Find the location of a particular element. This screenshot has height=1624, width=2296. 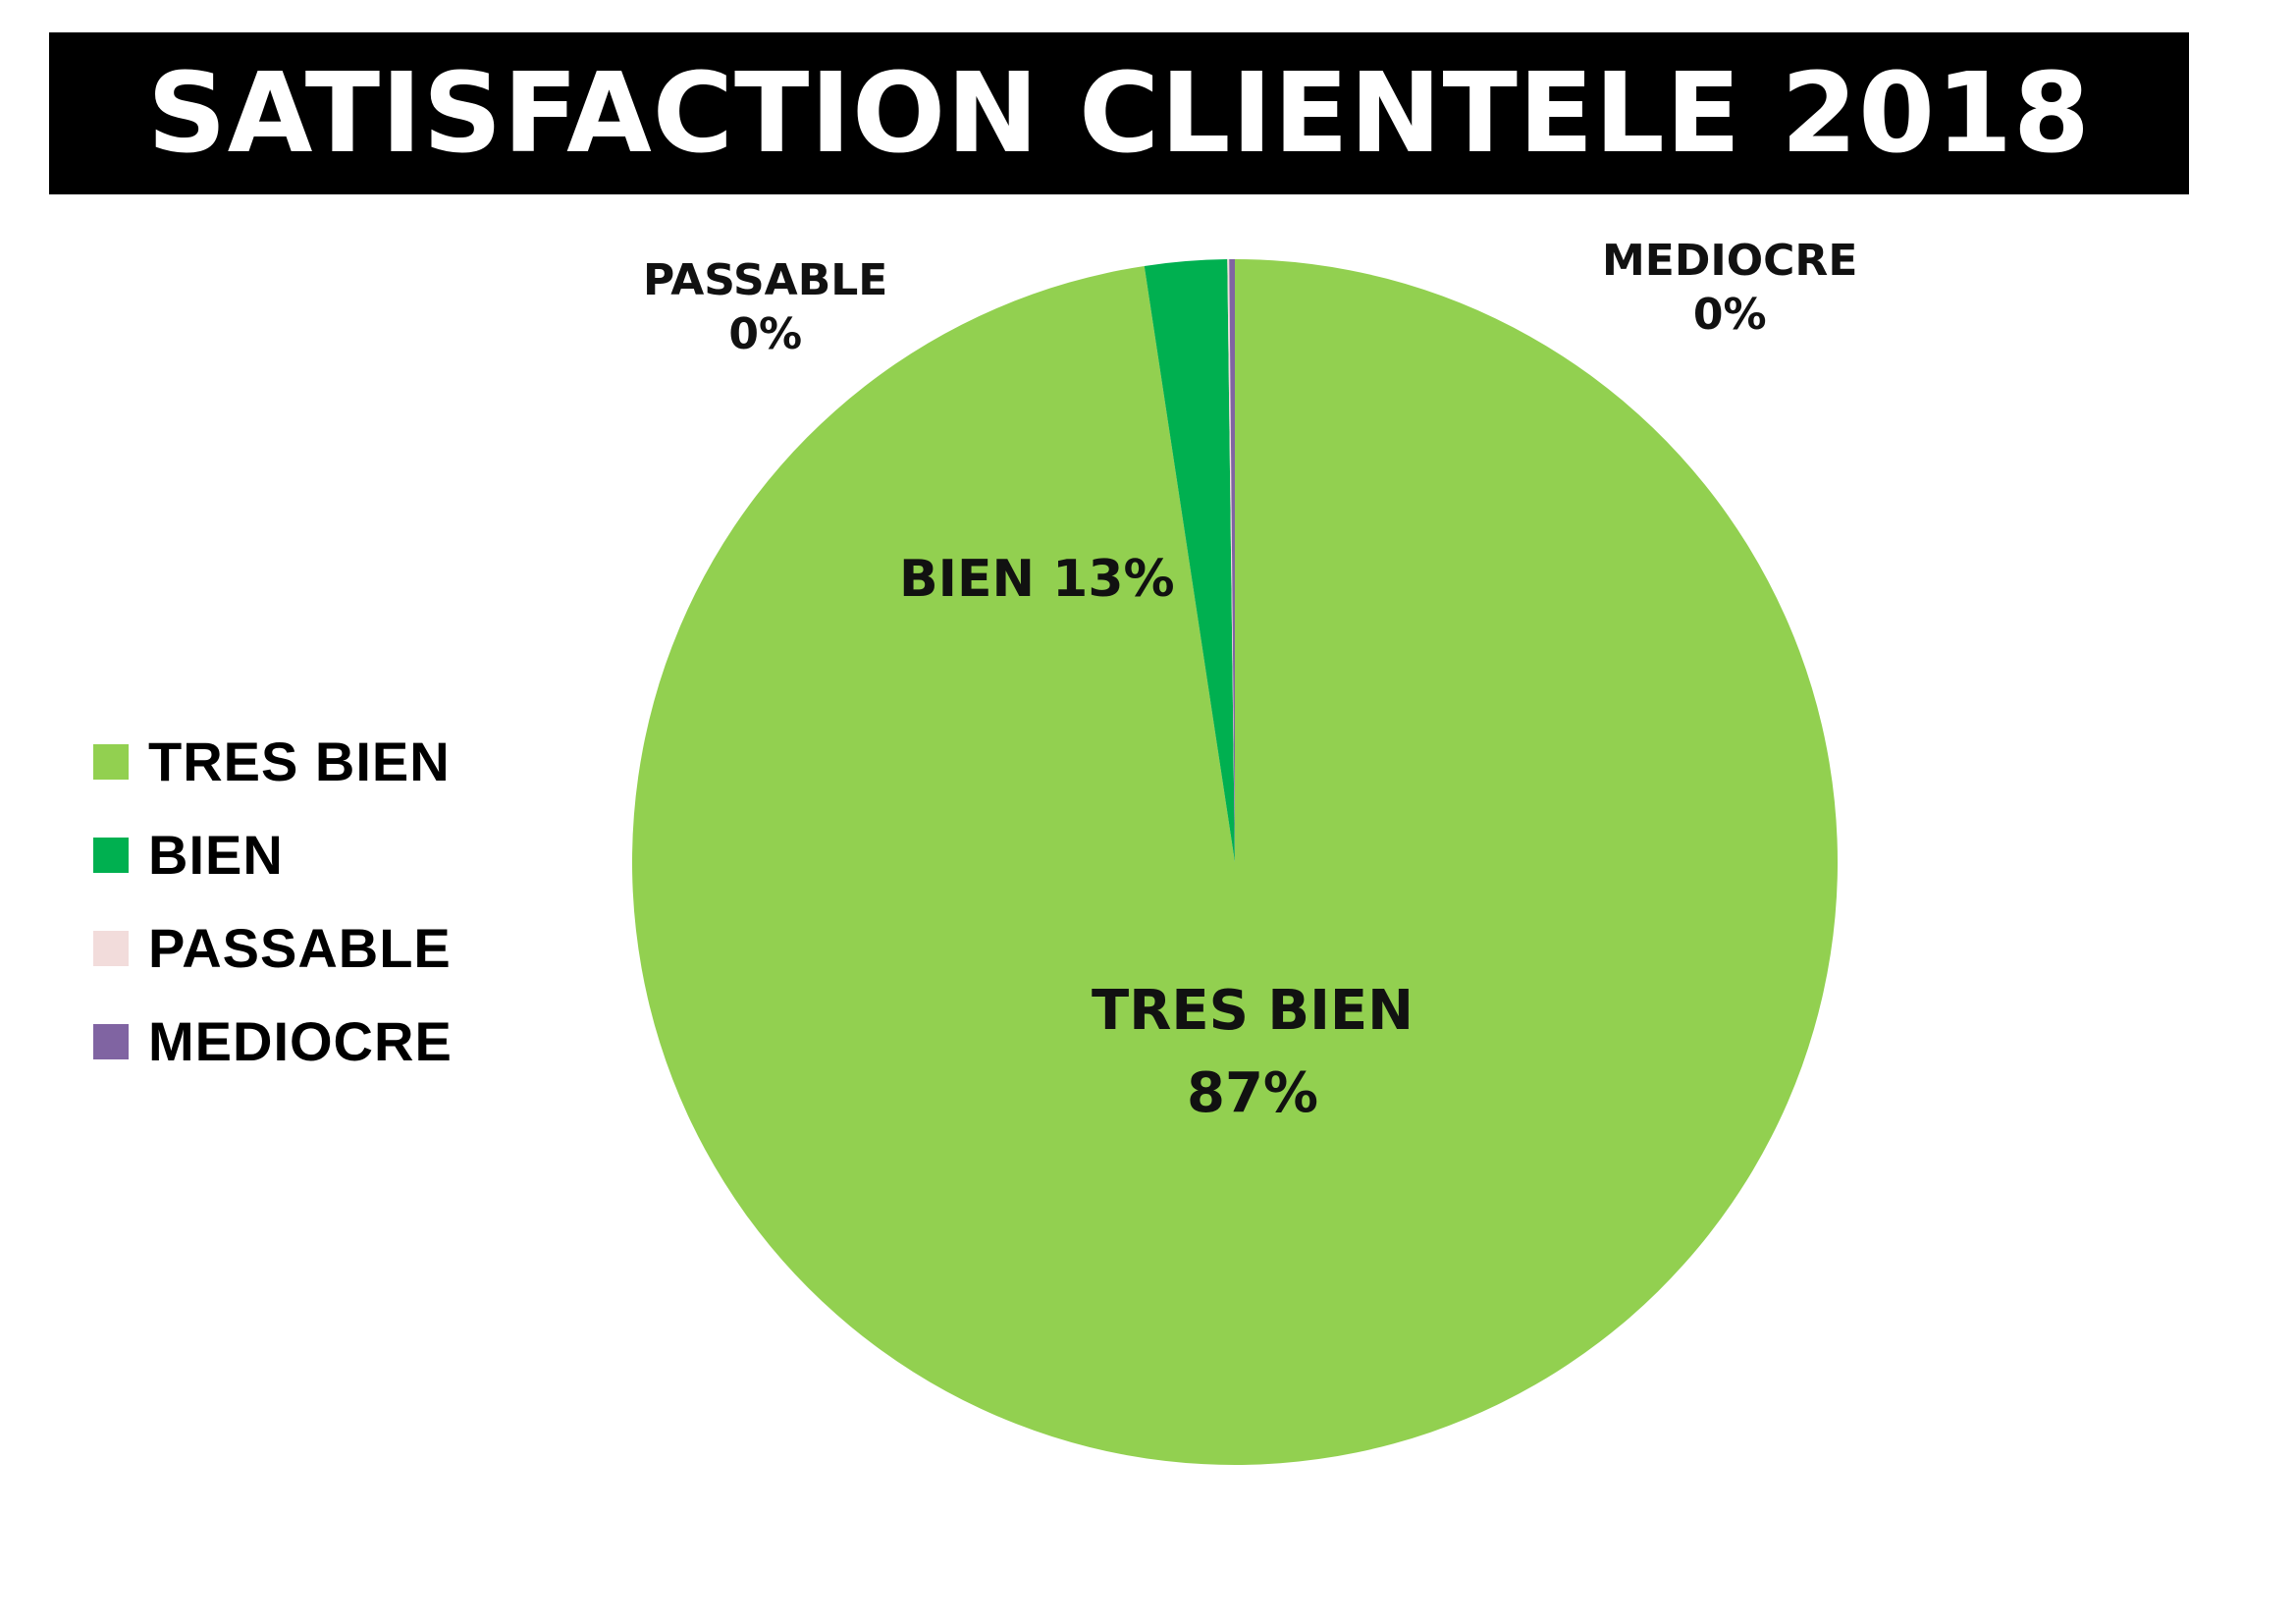

data-label-bien-percent: 13% is located at coordinates (1113, 579).